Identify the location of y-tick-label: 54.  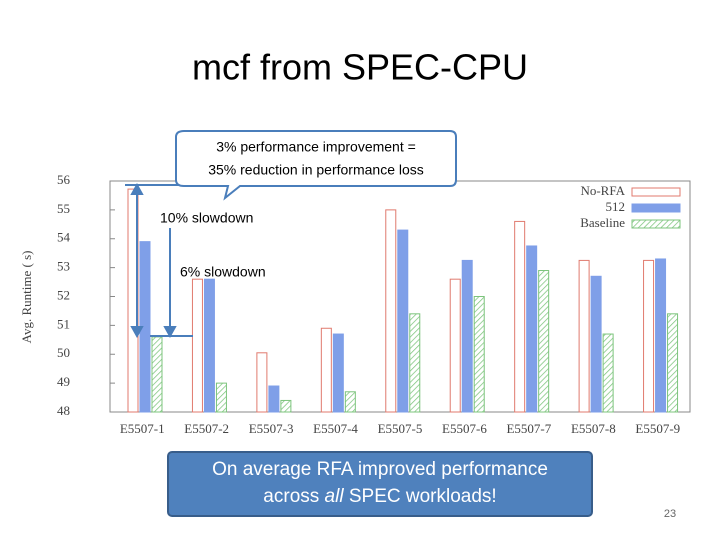
(64, 237).